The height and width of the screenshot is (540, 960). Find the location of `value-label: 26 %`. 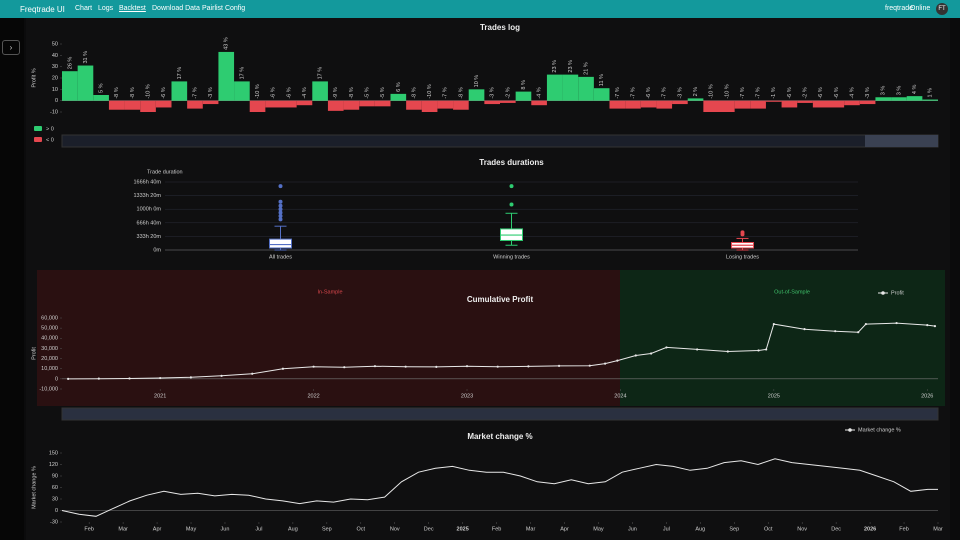

value-label: 26 % is located at coordinates (70, 63).